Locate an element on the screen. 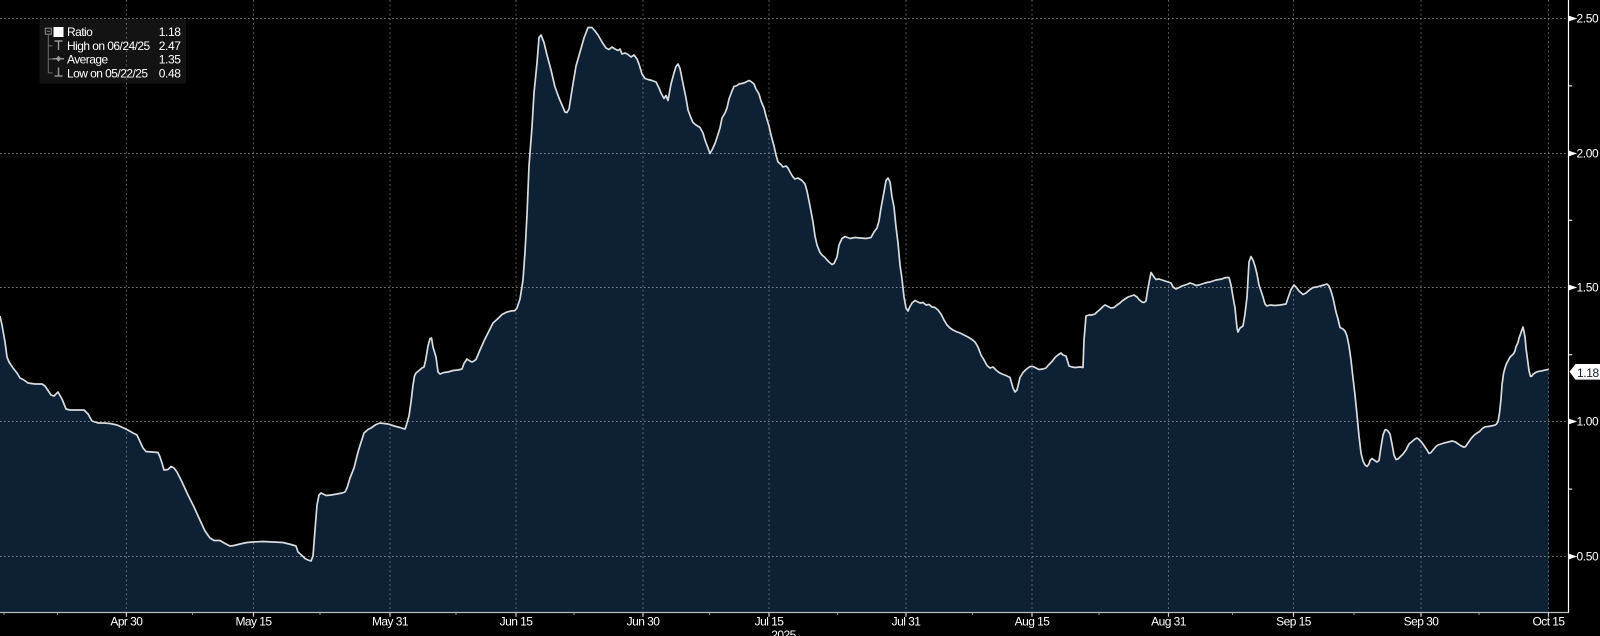 This screenshot has width=1600, height=636. svg-text: 2.50 is located at coordinates (1588, 19).